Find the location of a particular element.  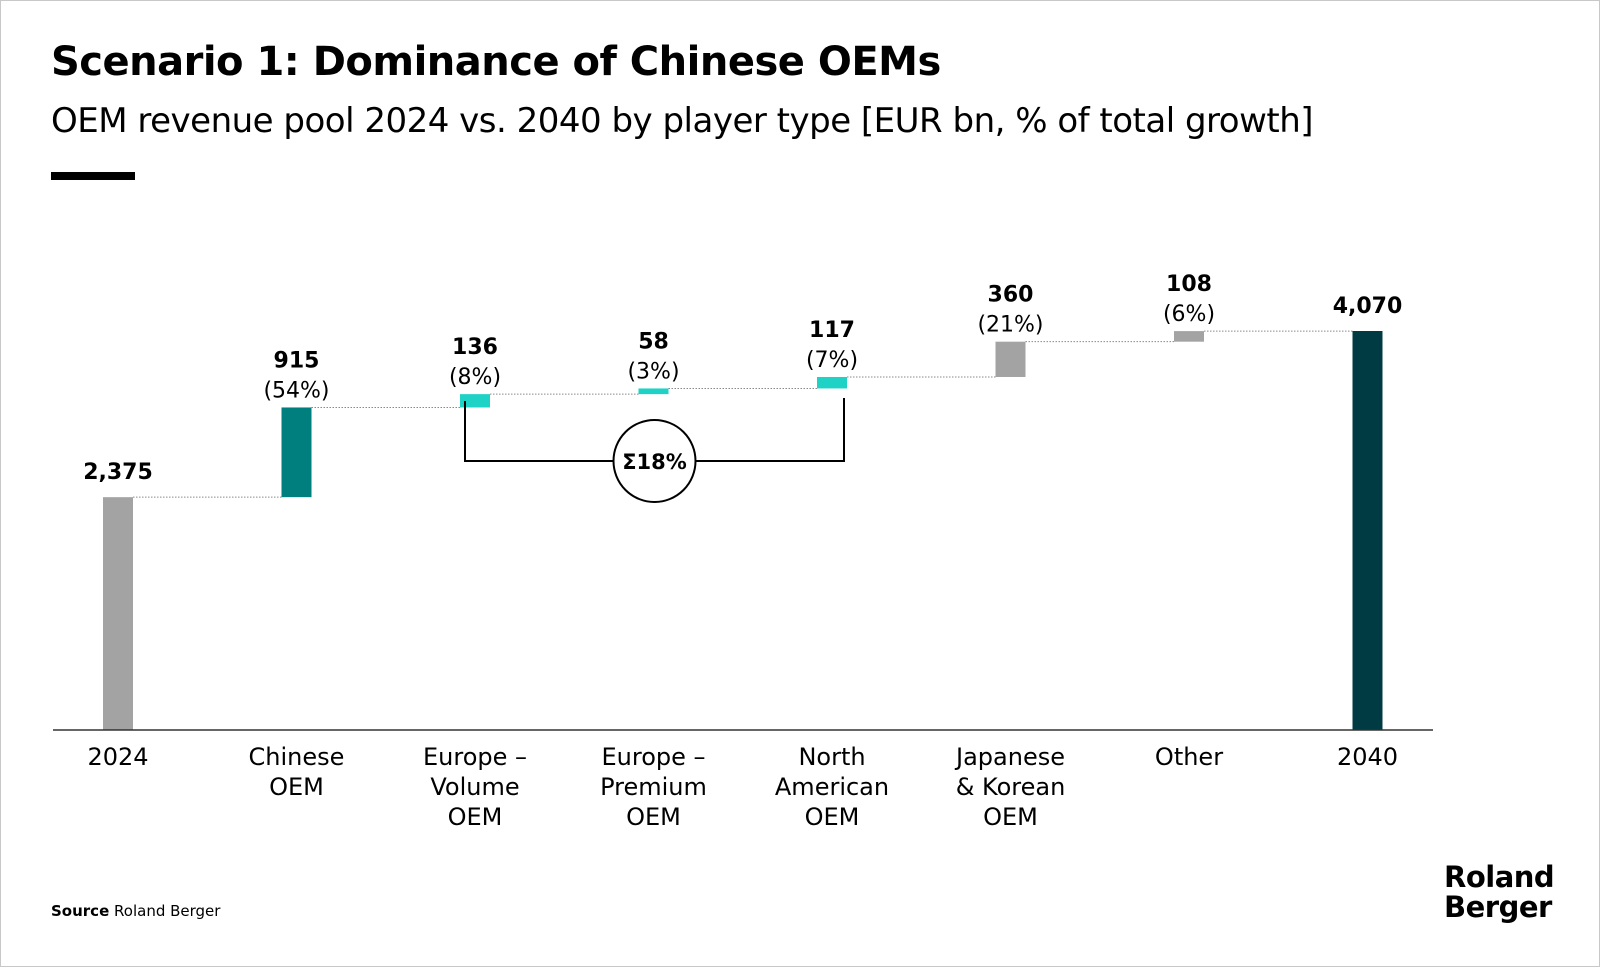

roland-berger-logo: Roland Berger is located at coordinates (1499, 892).